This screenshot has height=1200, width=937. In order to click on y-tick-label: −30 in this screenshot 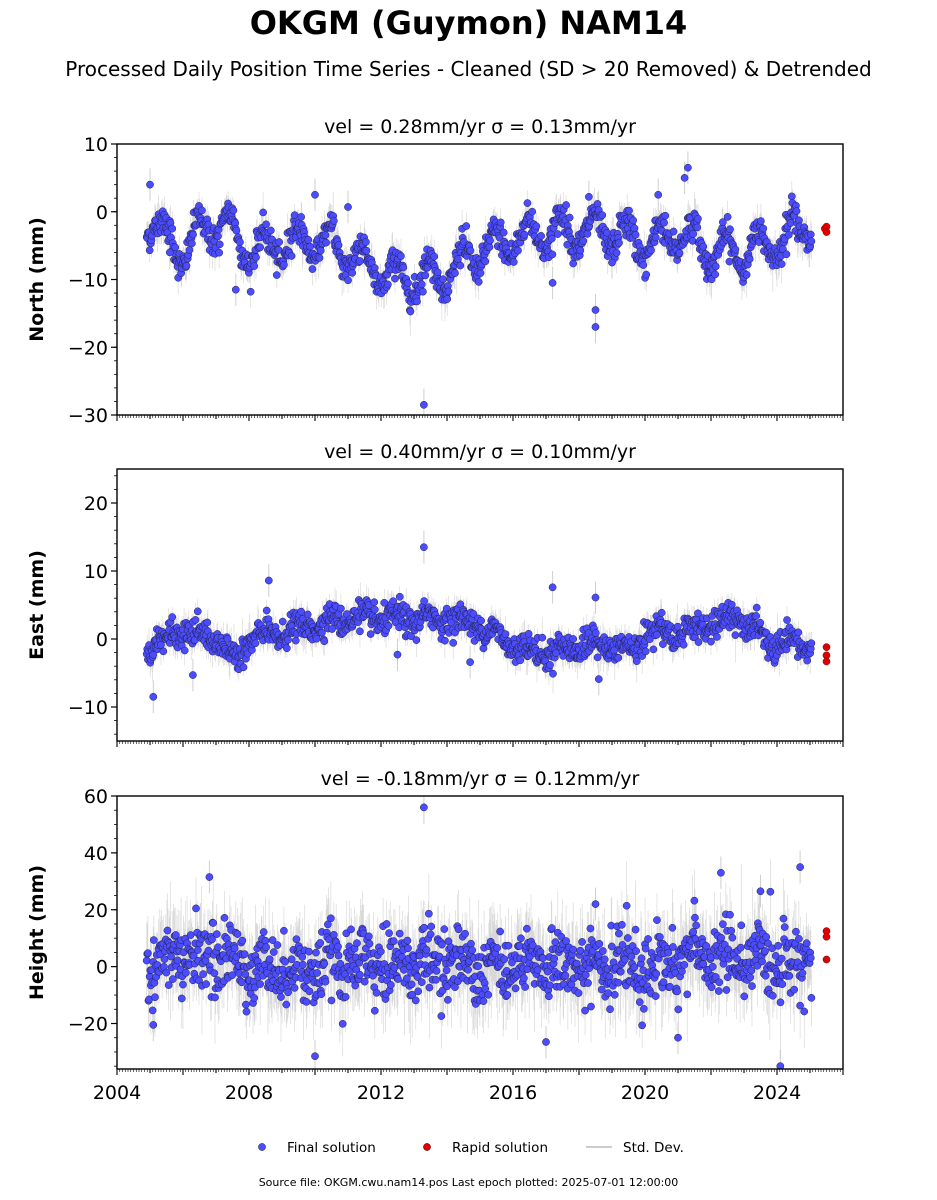, I will do `click(88, 416)`.